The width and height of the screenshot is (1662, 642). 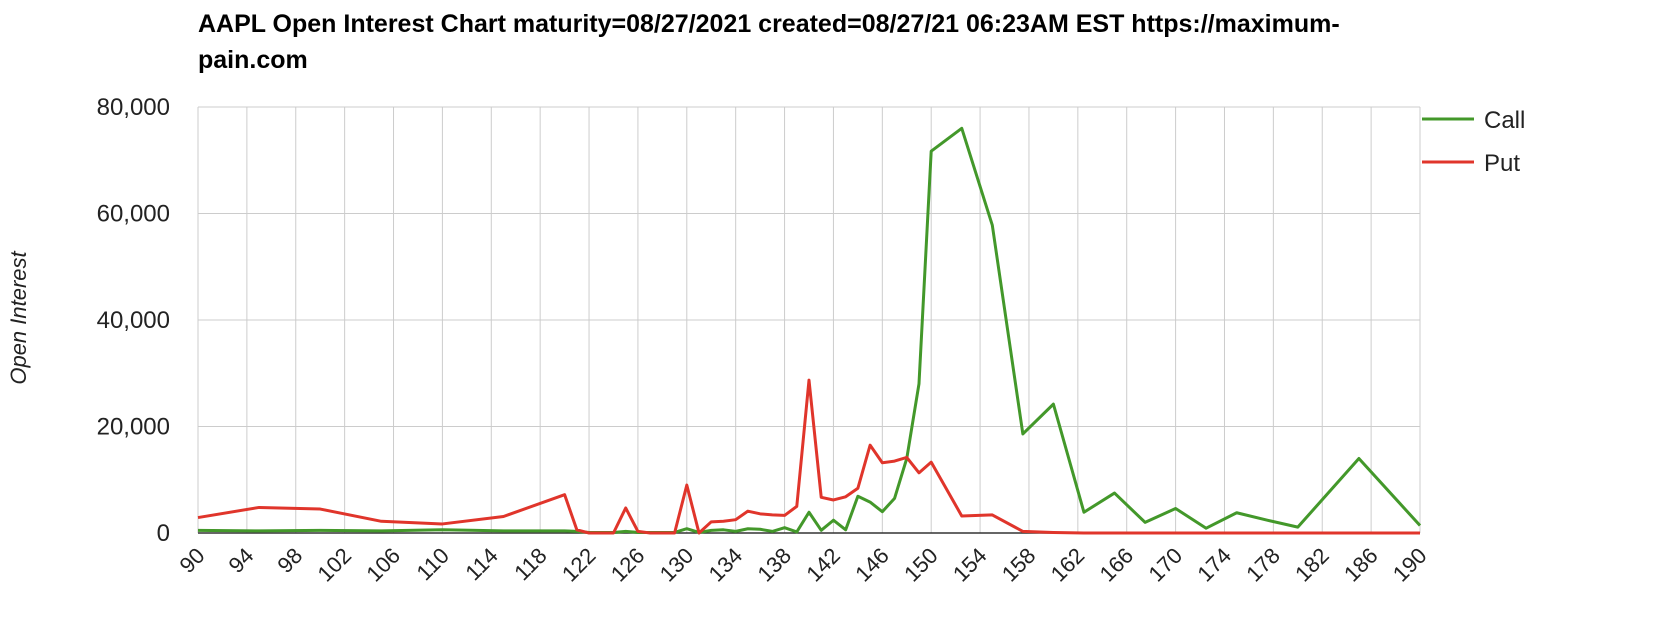 What do you see at coordinates (481, 564) in the screenshot?
I see `x-tick-label: 114` at bounding box center [481, 564].